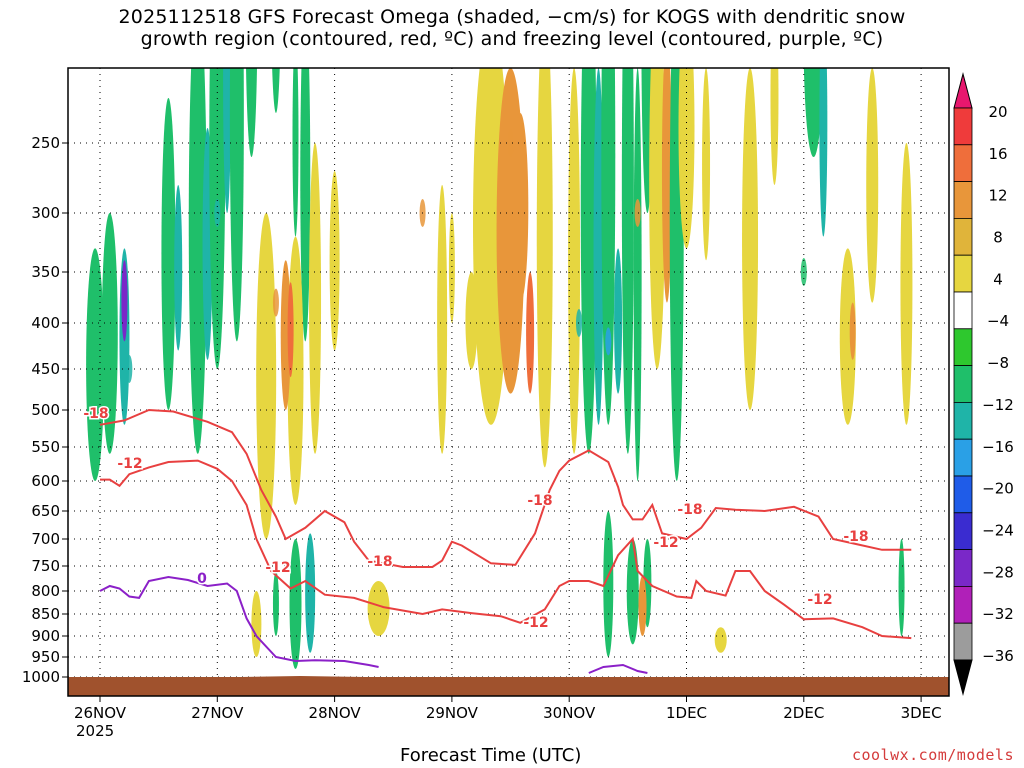  What do you see at coordinates (45, 539) in the screenshot?
I see `y-tick-label: 700` at bounding box center [45, 539].